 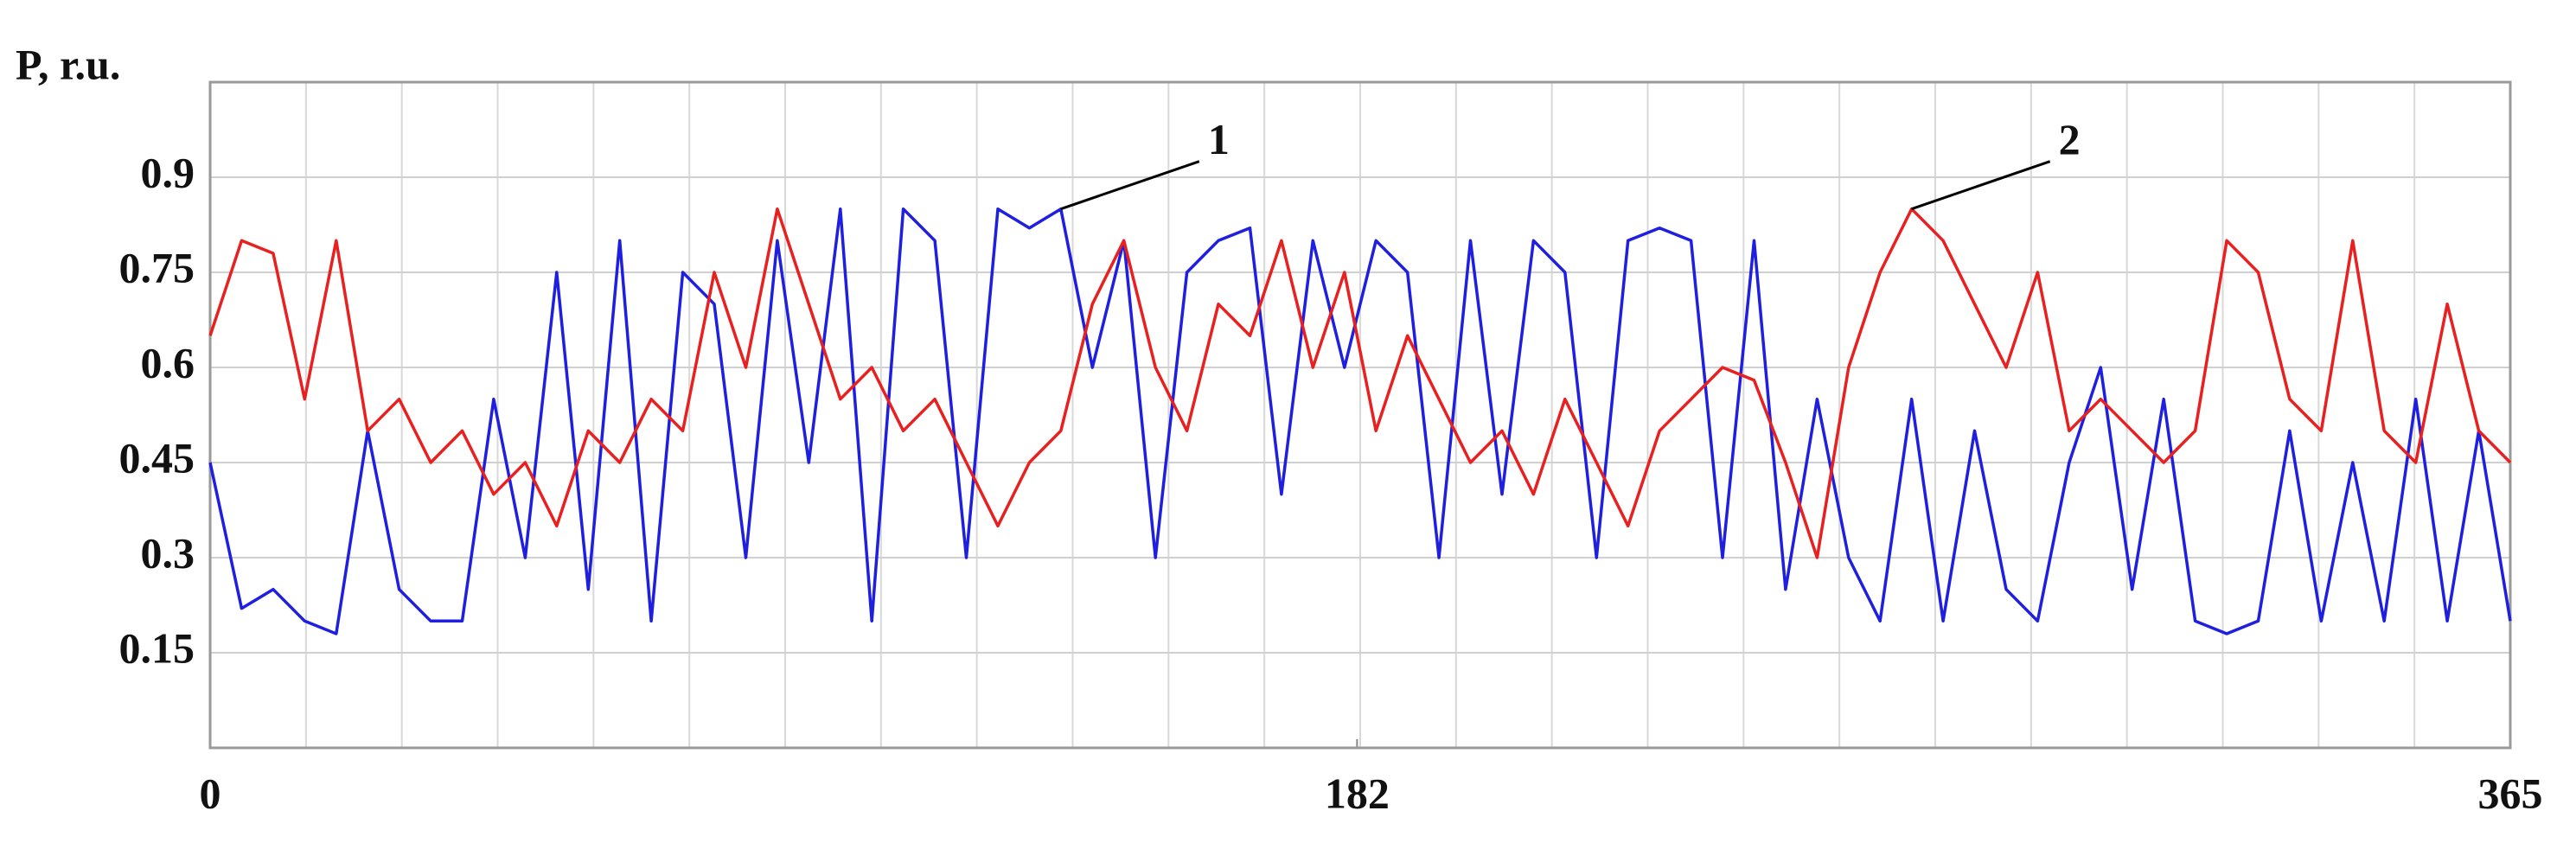 What do you see at coordinates (68, 64) in the screenshot?
I see `y-axis-label: P, r.u.` at bounding box center [68, 64].